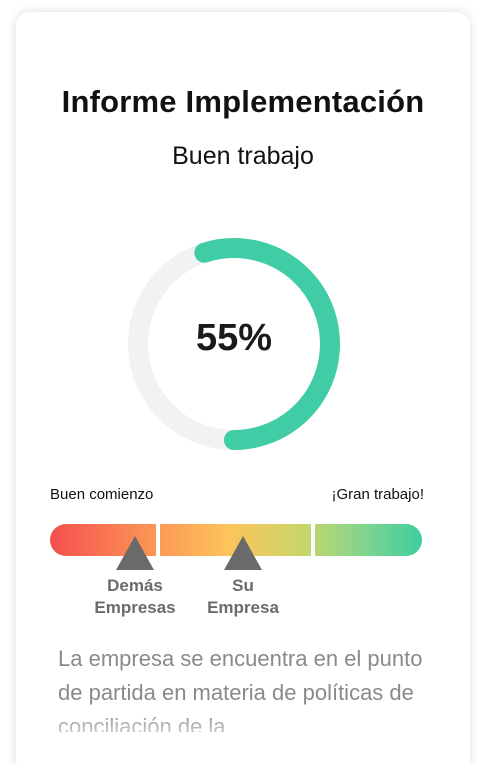  I want to click on scale-start-label: Buen comienzo, so click(102, 494).